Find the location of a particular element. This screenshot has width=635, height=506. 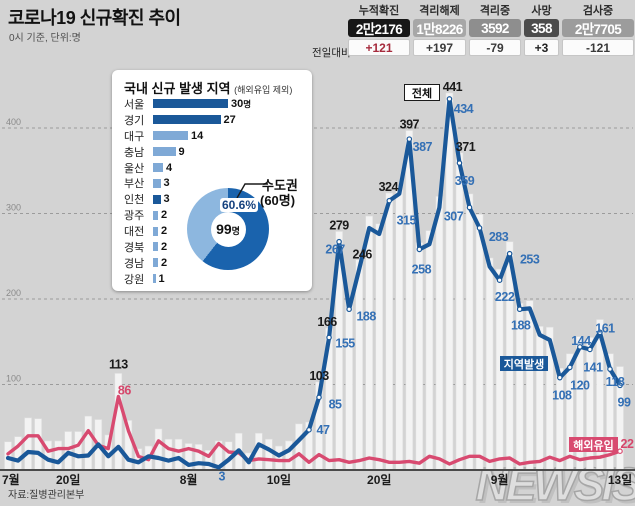

region-row: 경북 2 is located at coordinates (215, 247).